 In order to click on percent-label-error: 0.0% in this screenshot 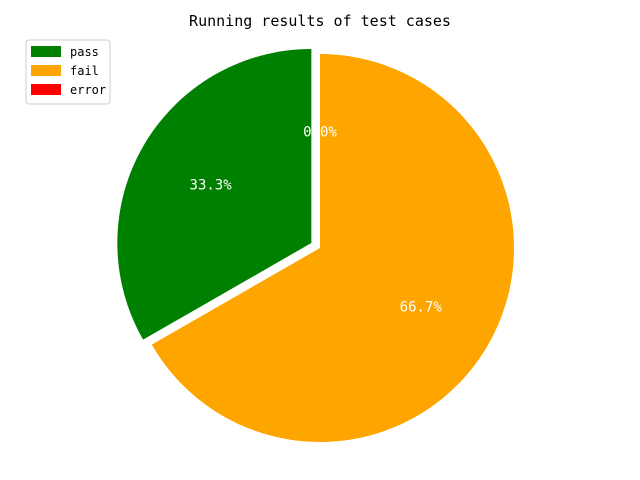, I will do `click(320, 133)`.